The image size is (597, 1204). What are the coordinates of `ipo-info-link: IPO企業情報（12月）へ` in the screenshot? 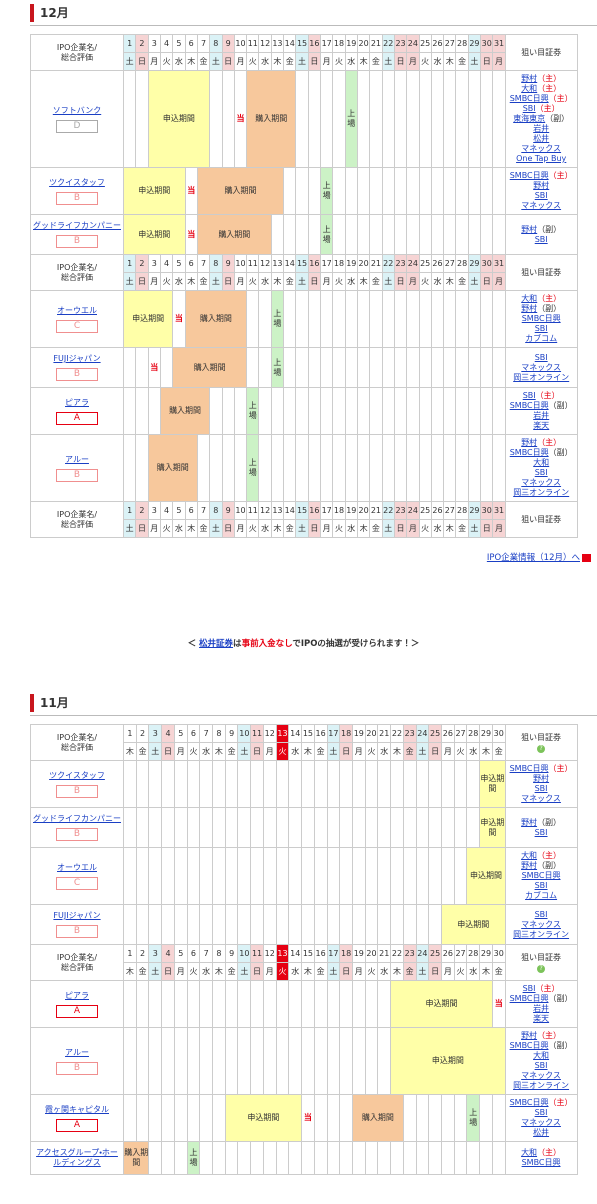 It's located at (533, 558).